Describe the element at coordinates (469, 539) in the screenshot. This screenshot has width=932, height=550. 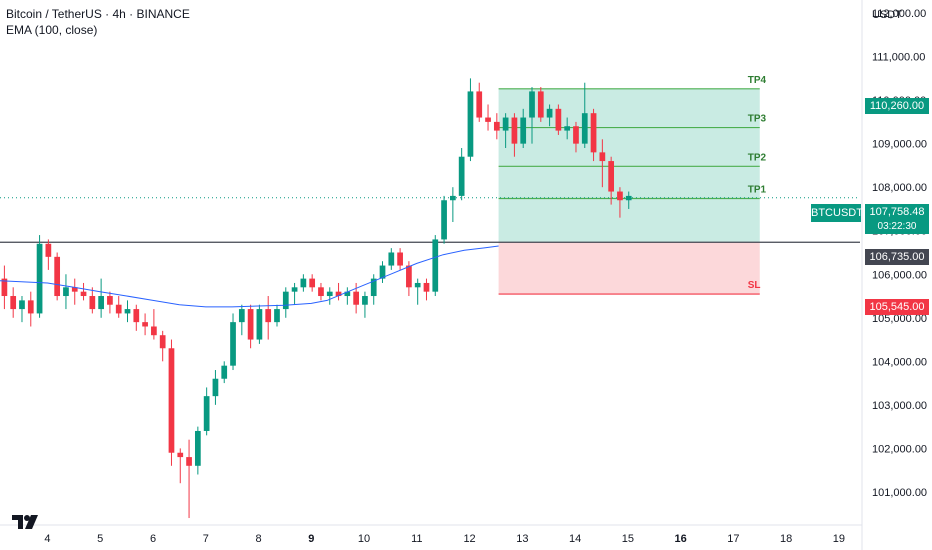
I see `x-tick-label: 12` at that location.